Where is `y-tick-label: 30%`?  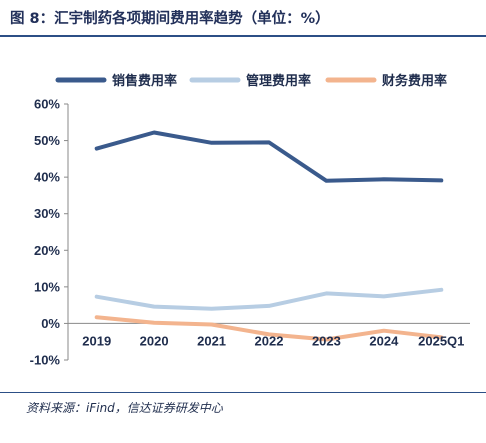 y-tick-label: 30% is located at coordinates (47, 213).